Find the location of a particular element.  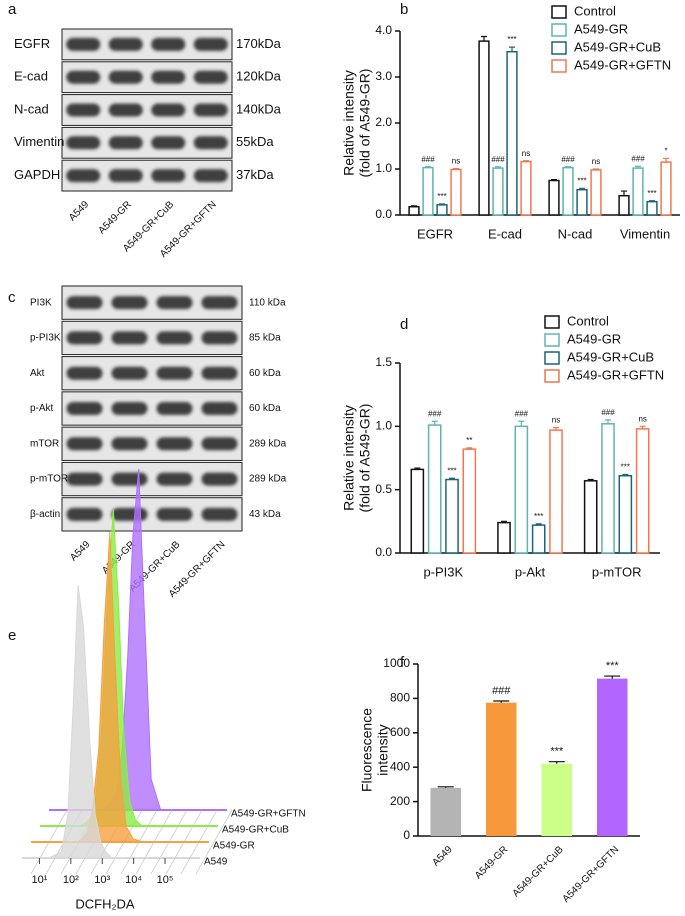

x-tick-label: 10³ is located at coordinates (102, 880).